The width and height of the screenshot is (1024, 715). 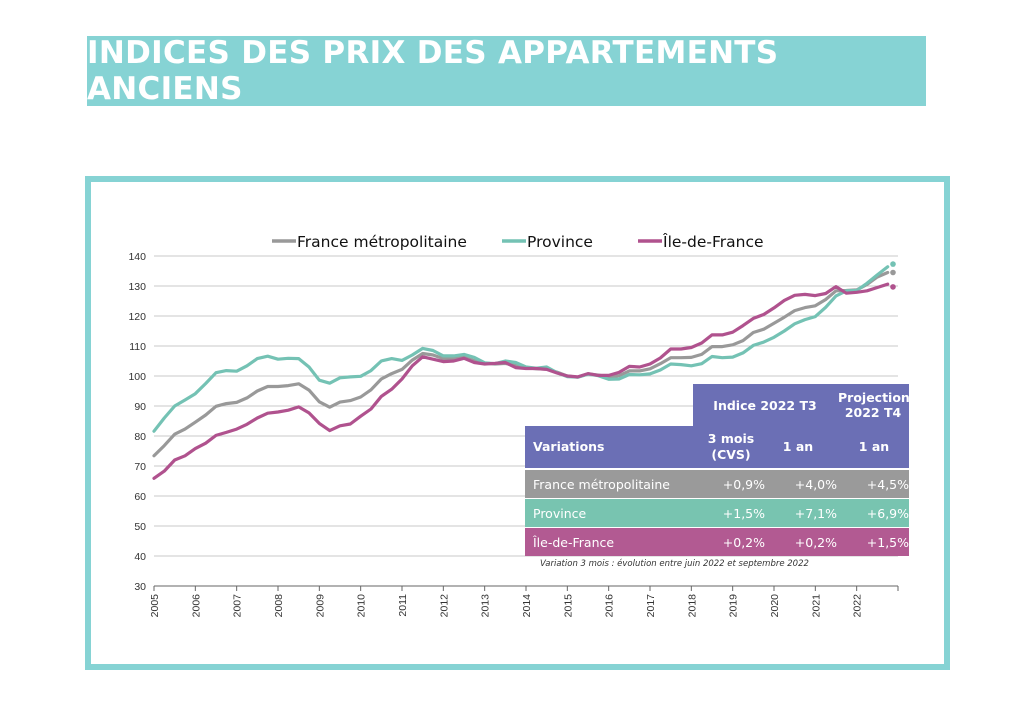 I want to click on y-tick-label: 90, so click(x=140, y=407).